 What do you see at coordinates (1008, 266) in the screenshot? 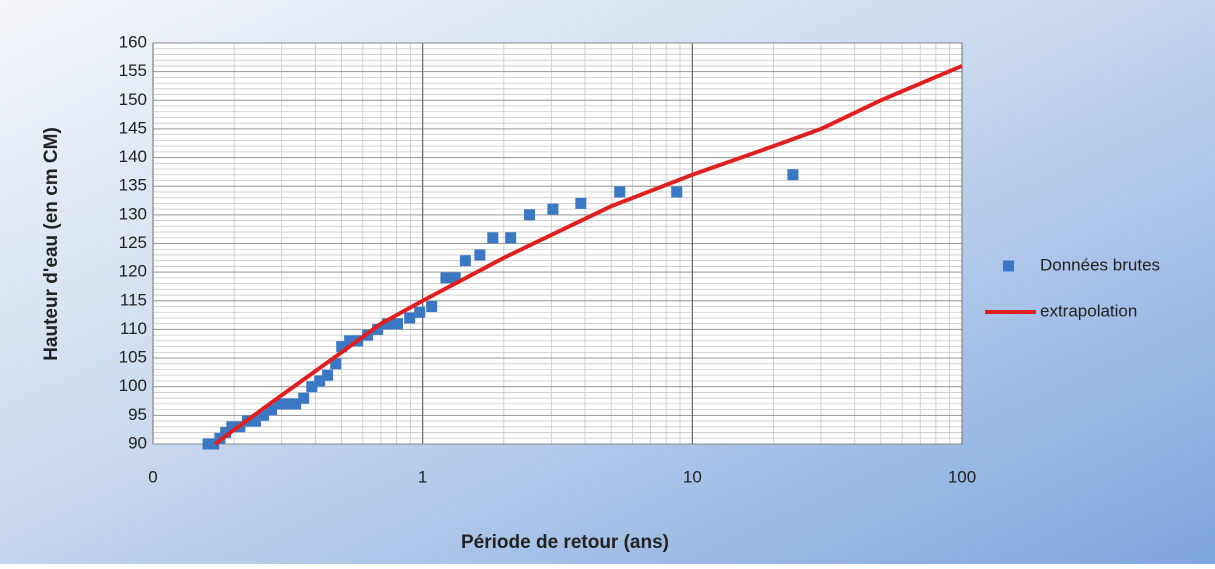
I see `legend-marker` at bounding box center [1008, 266].